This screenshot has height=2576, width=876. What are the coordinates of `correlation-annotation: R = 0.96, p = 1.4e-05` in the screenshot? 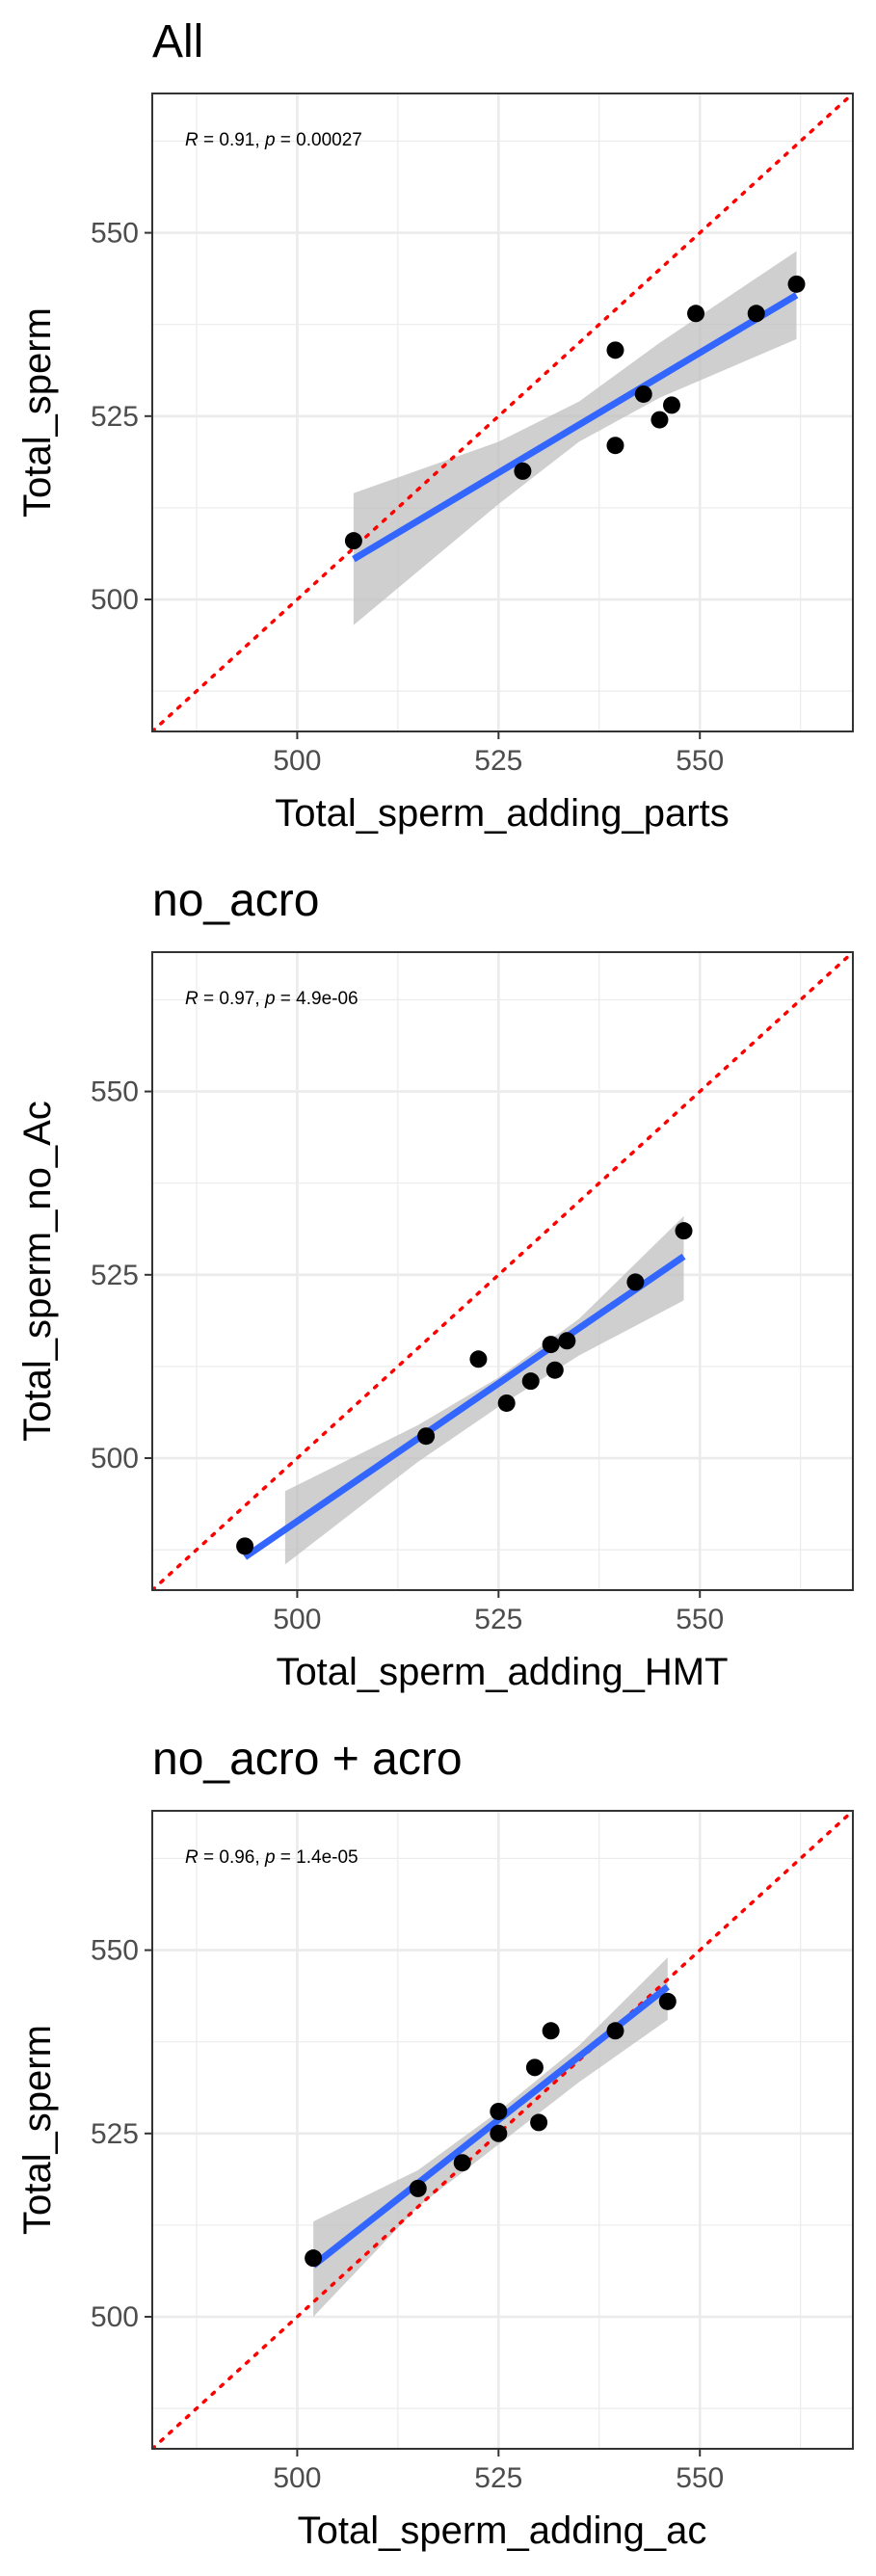 It's located at (271, 1857).